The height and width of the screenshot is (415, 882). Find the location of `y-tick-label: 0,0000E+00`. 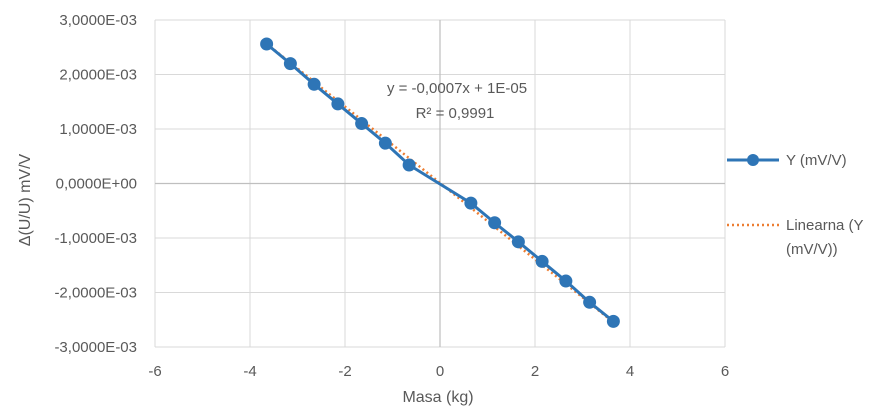

y-tick-label: 0,0000E+00 is located at coordinates (96, 184).